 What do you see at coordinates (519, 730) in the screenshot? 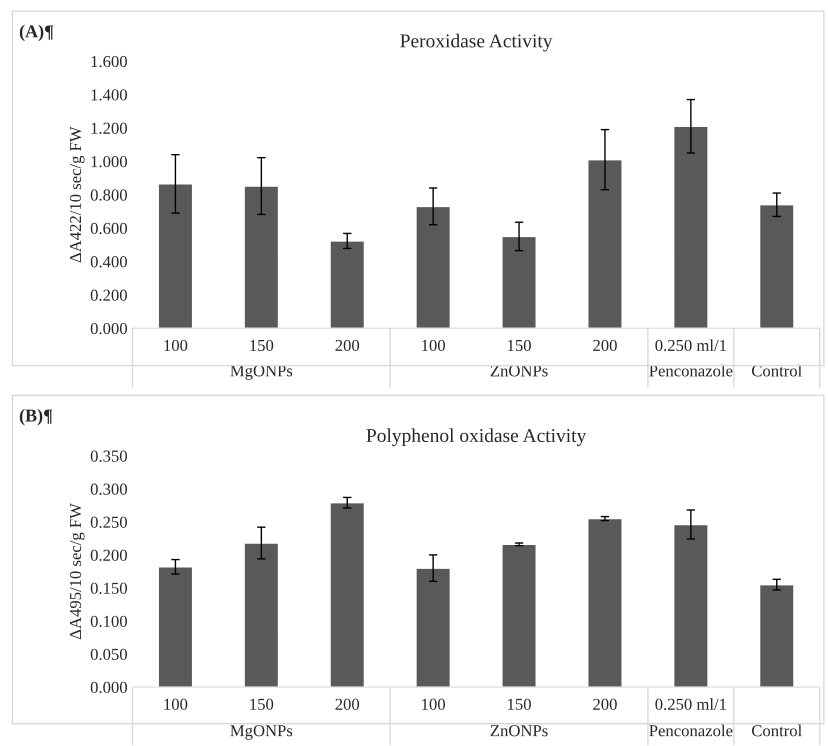
I see `text: ZnONPs` at bounding box center [519, 730].